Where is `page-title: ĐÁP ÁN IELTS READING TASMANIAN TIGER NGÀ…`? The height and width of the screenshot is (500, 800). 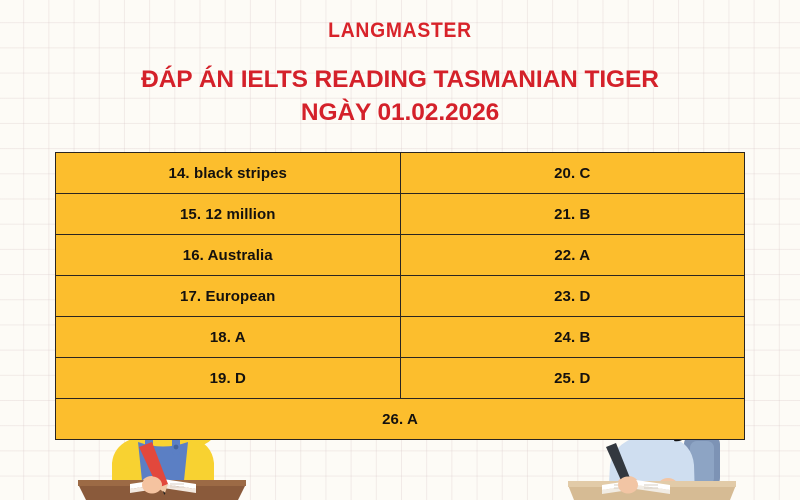 page-title: ĐÁP ÁN IELTS READING TASMANIAN TIGER NGÀ… is located at coordinates (400, 96).